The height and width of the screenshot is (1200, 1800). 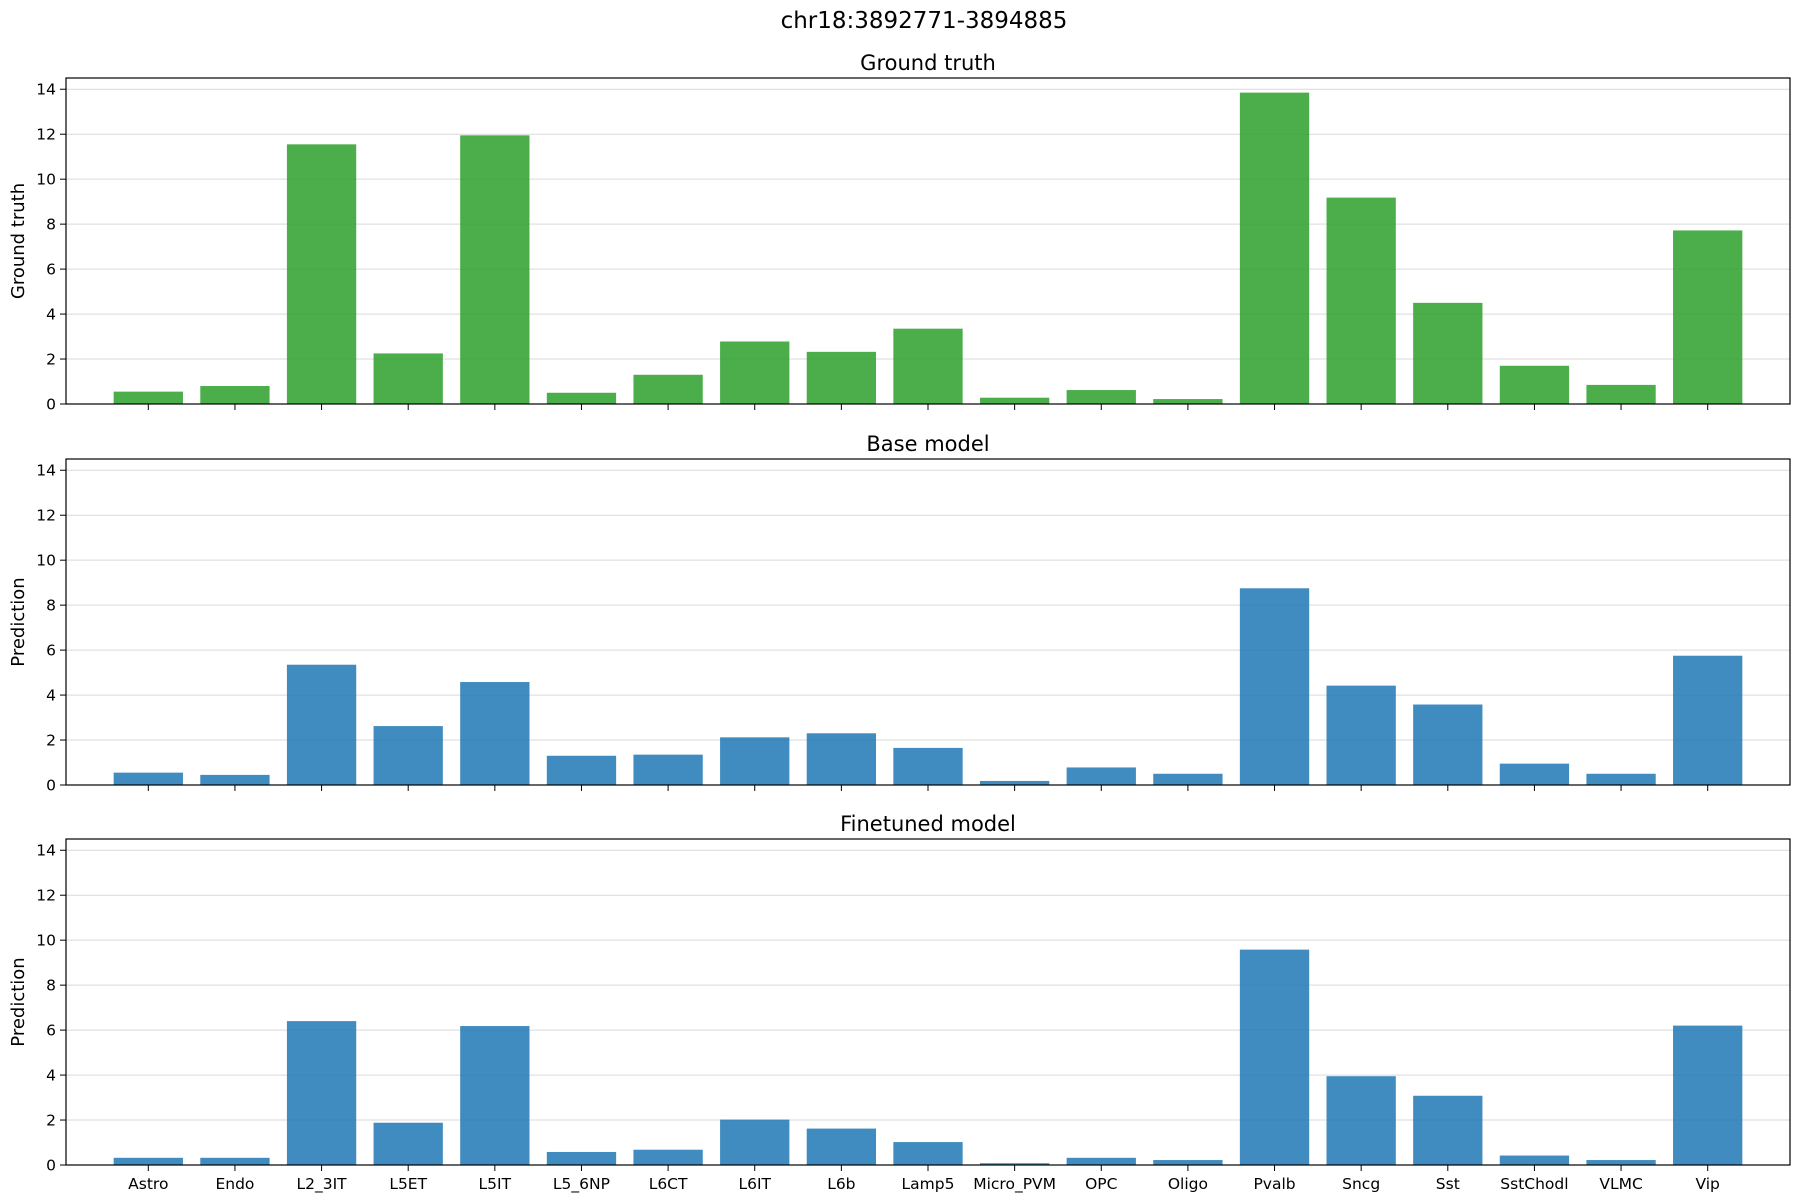 What do you see at coordinates (841, 1184) in the screenshot?
I see `x-tick-label: L6b` at bounding box center [841, 1184].